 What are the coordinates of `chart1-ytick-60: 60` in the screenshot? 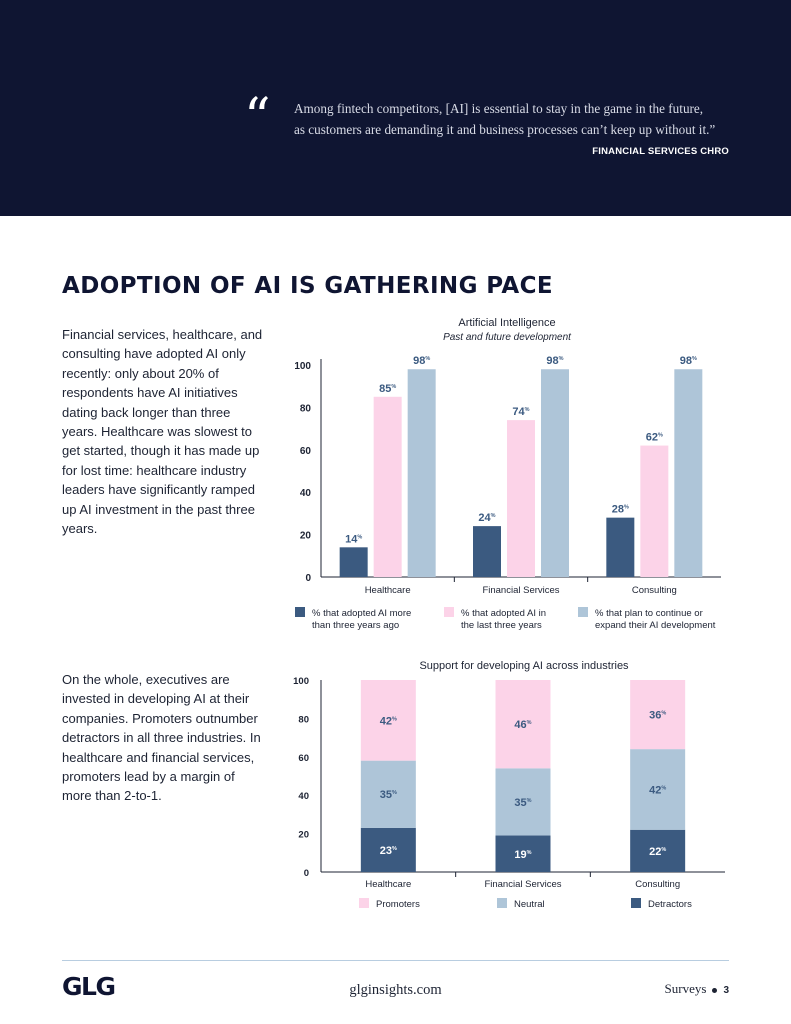 It's located at (306, 451).